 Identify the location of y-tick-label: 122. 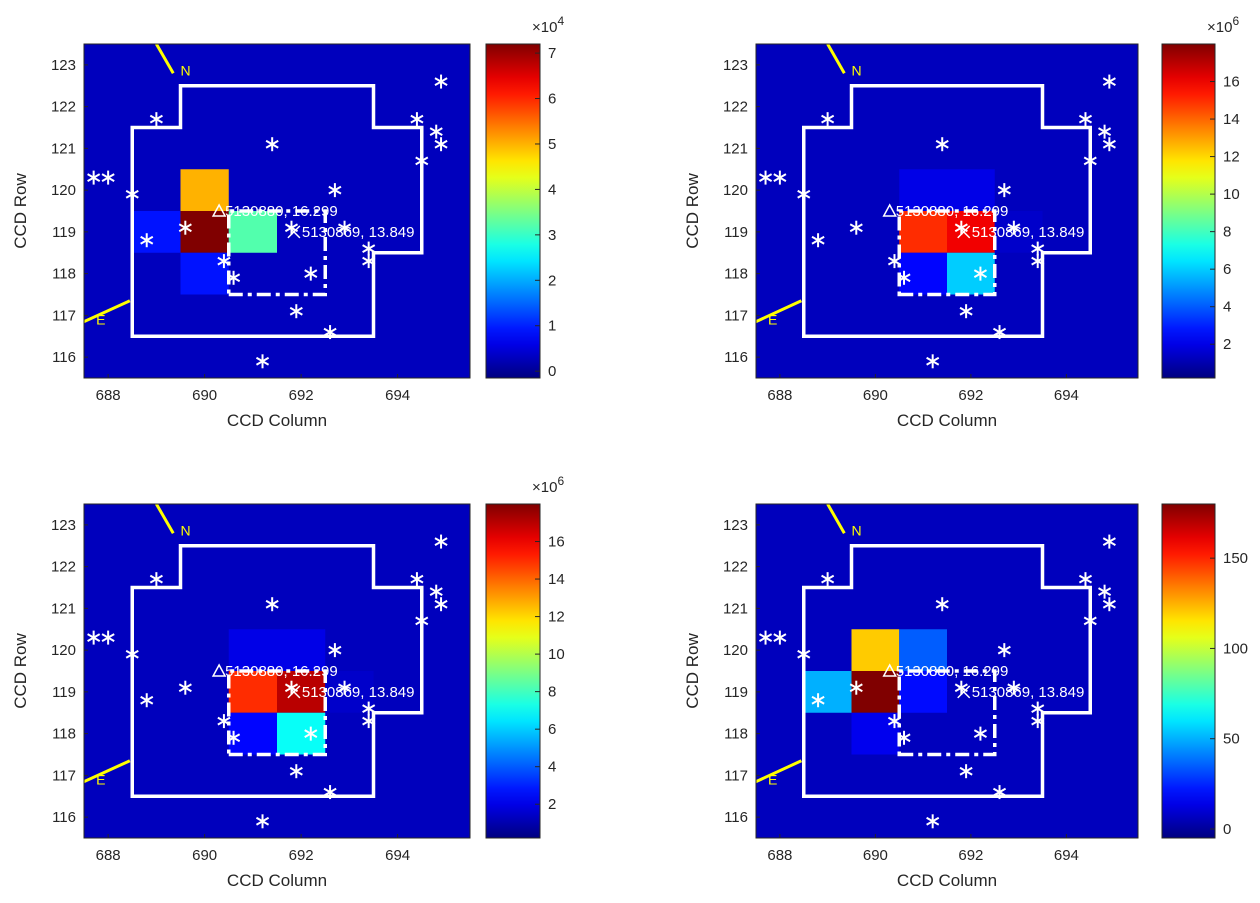
(63, 107).